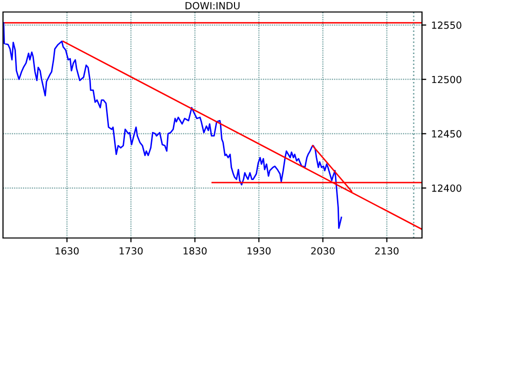  What do you see at coordinates (213, 6) in the screenshot?
I see `chart-title: DOWI:INDU` at bounding box center [213, 6].